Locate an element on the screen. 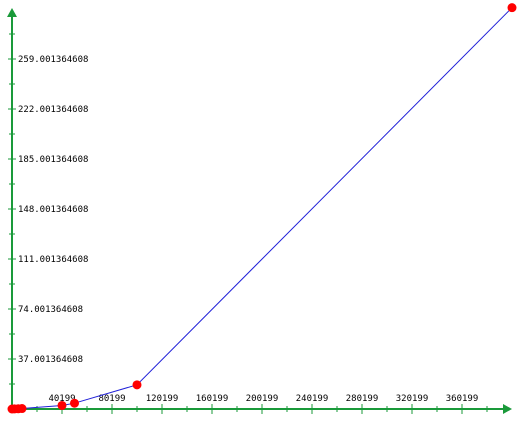  x-tick-label: 120199 is located at coordinates (162, 399).